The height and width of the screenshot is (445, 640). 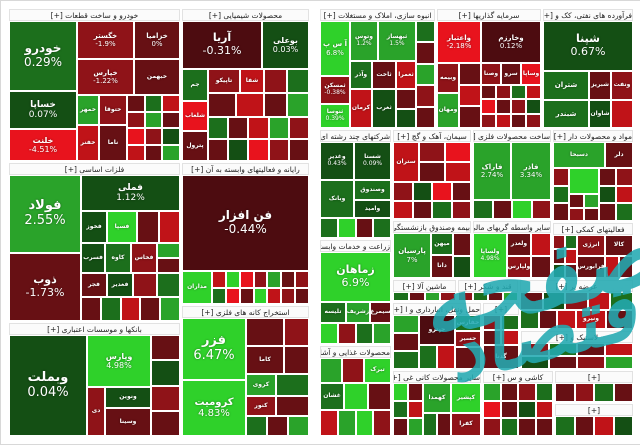 I want to click on stock-tile: ونفت, so click(x=622, y=85).